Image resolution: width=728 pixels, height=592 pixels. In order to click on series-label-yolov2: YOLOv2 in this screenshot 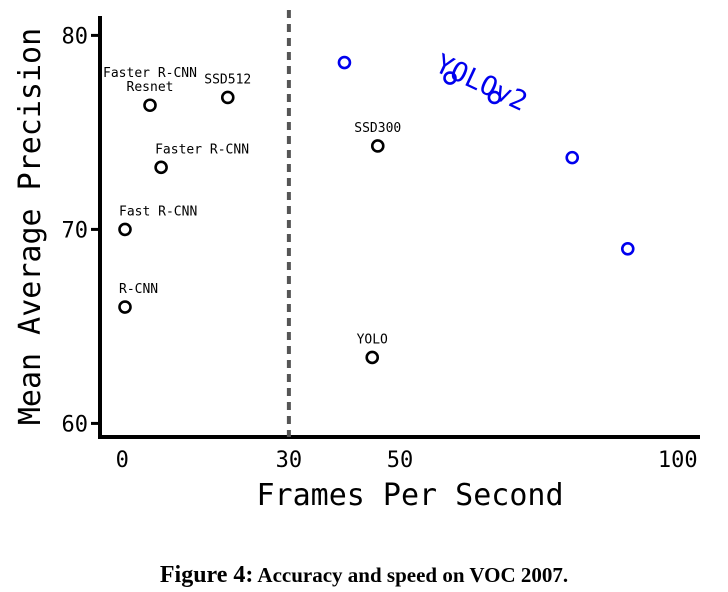, I will do `click(481, 83)`.